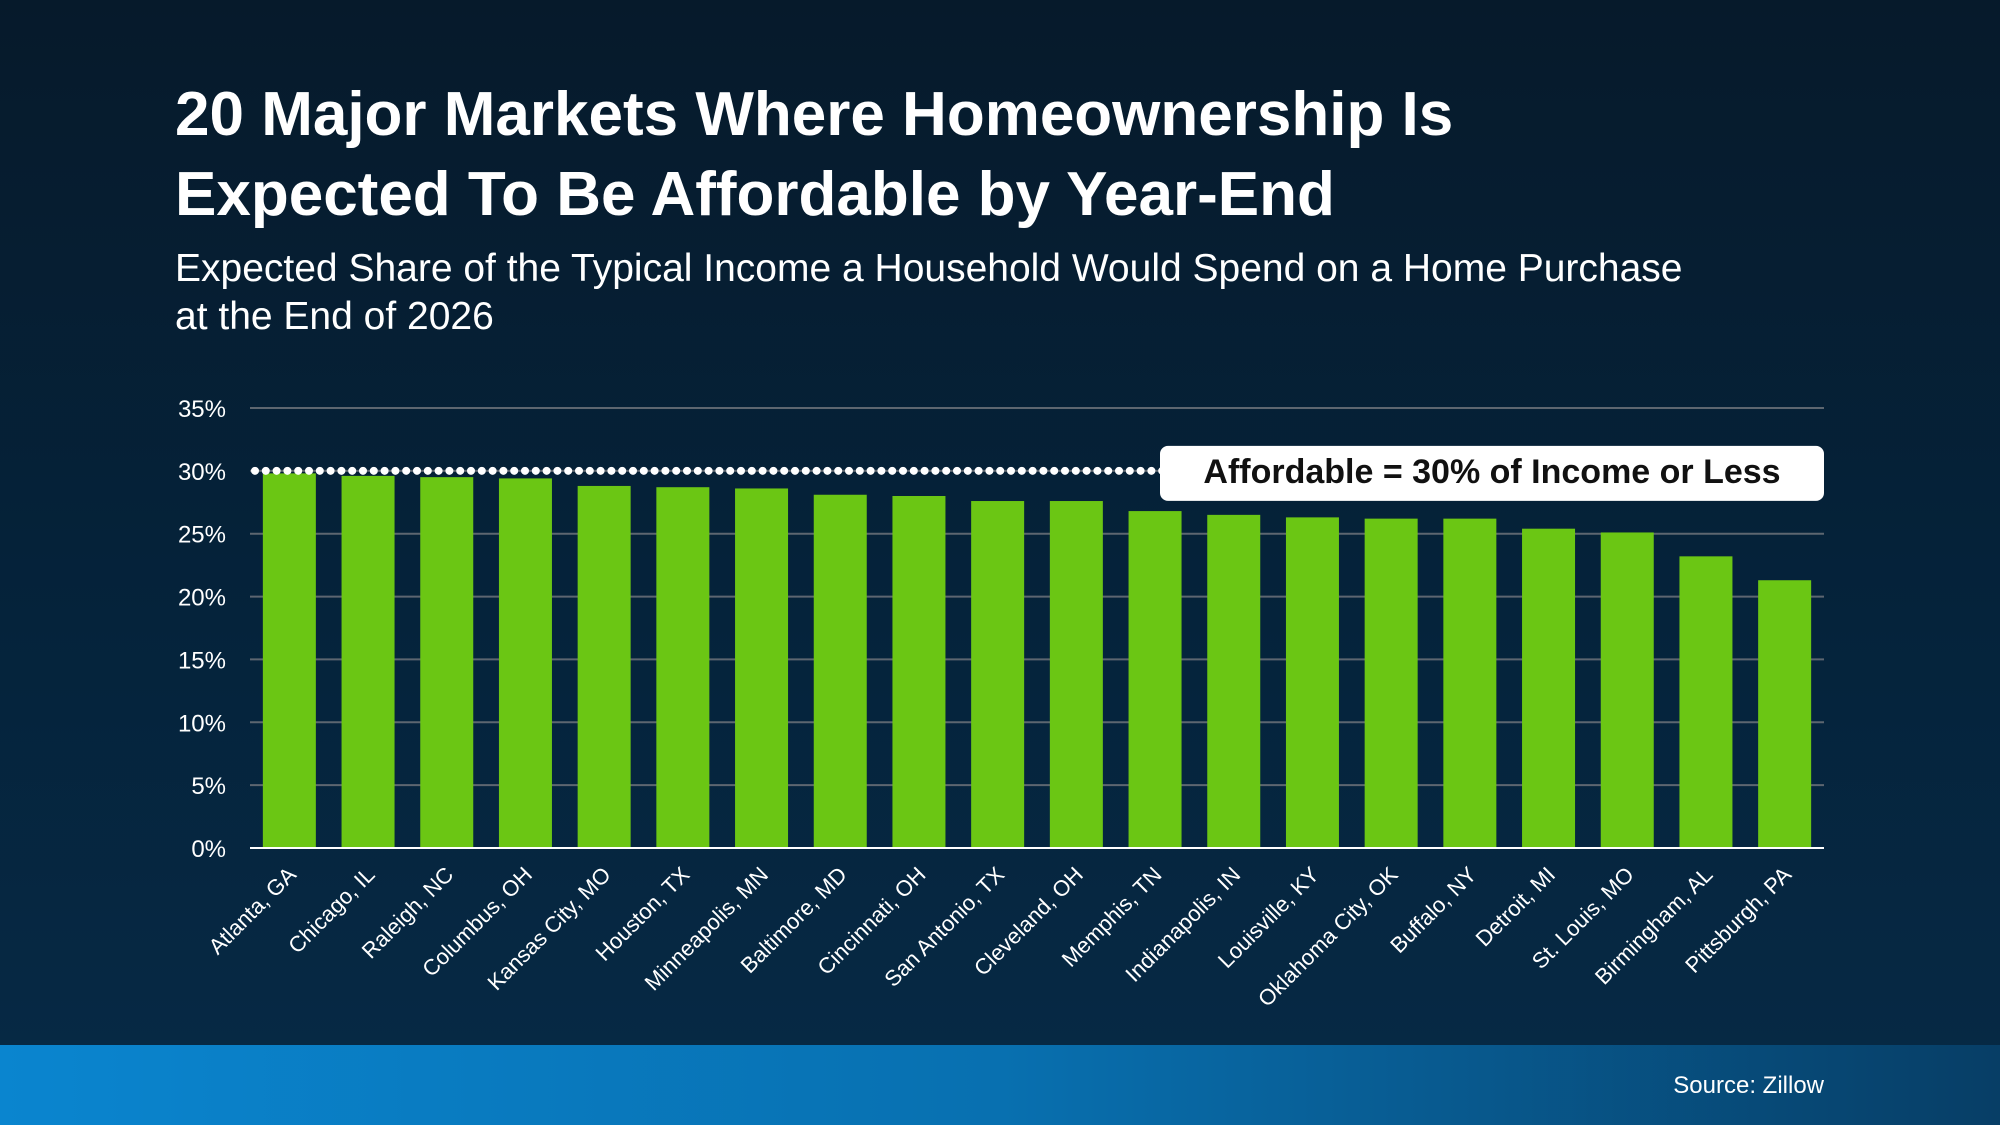 Image resolution: width=2000 pixels, height=1125 pixels. Describe the element at coordinates (208, 849) in the screenshot. I see `y-tick-label: 0%` at that location.